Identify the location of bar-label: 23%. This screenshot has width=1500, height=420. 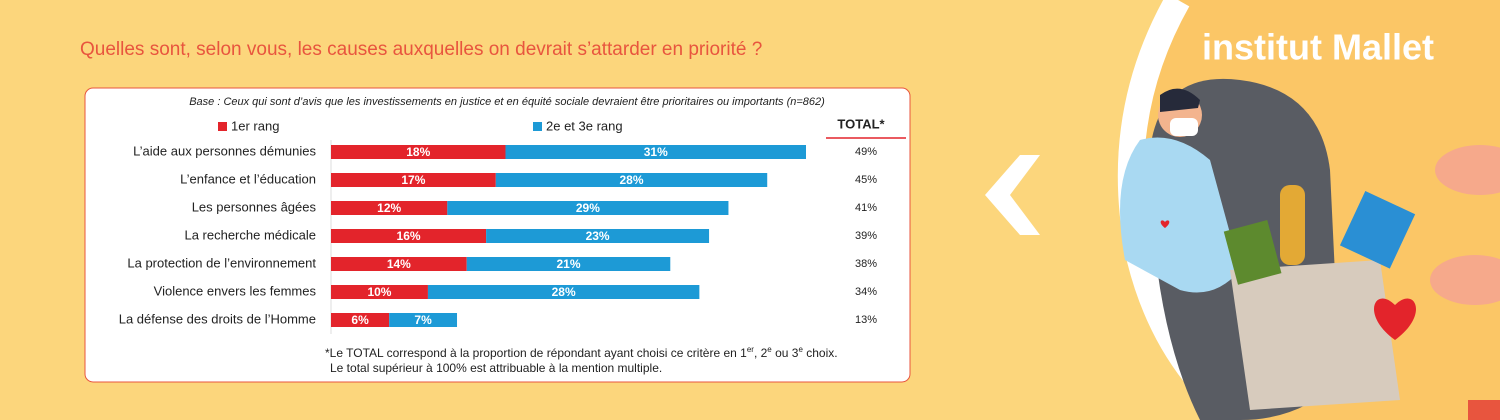
(598, 236).